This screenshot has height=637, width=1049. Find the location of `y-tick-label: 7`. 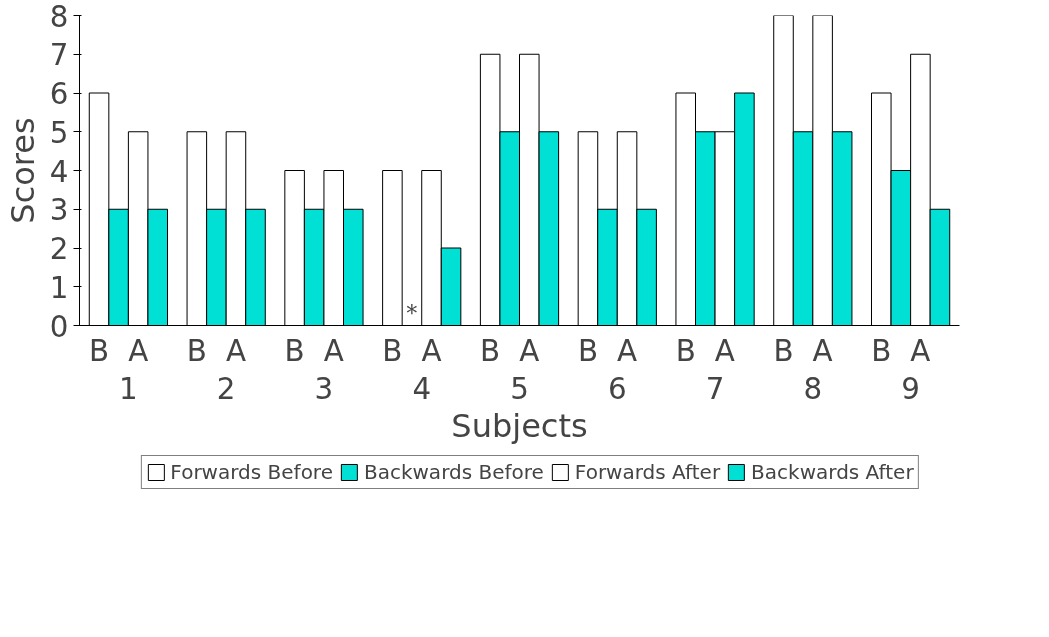

y-tick-label: 7 is located at coordinates (59, 55).